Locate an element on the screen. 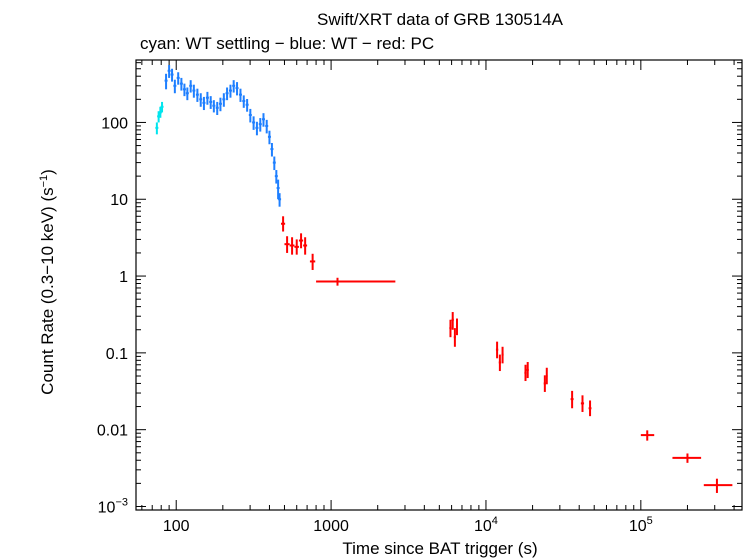  x-tick-label: 10⁵ is located at coordinates (641, 525).